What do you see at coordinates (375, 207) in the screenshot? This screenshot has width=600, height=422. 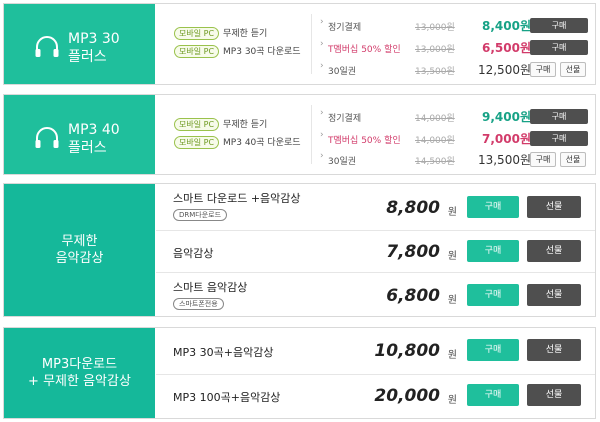 I see `product-row: 스마트 다운로드 +음악감상 DRM다운로드 8,800 원 구매 선물` at bounding box center [375, 207].